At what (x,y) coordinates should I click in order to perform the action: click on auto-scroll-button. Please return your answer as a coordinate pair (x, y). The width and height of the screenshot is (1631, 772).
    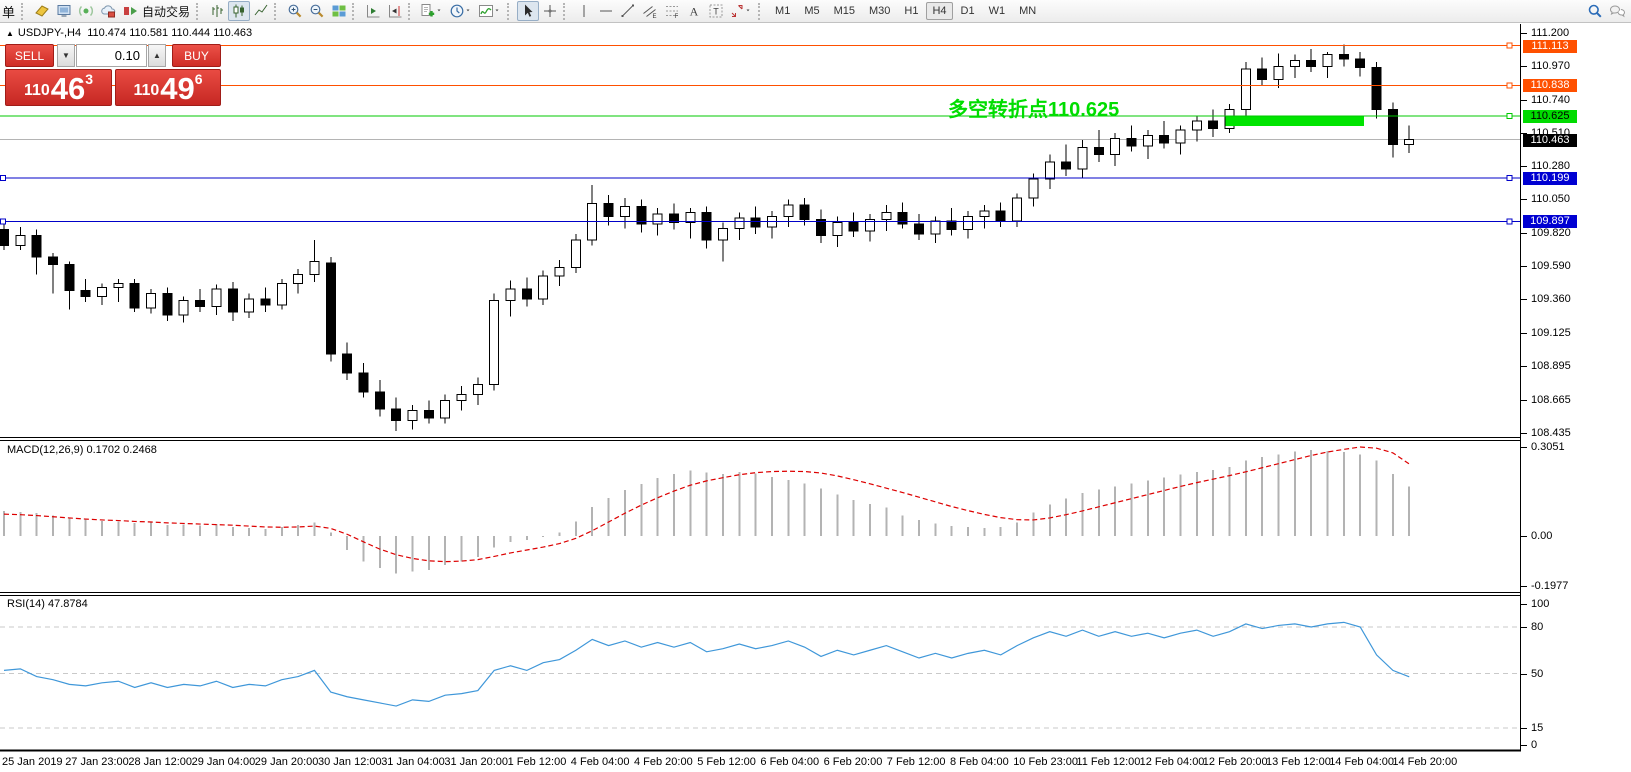
    Looking at the image, I should click on (395, 11).